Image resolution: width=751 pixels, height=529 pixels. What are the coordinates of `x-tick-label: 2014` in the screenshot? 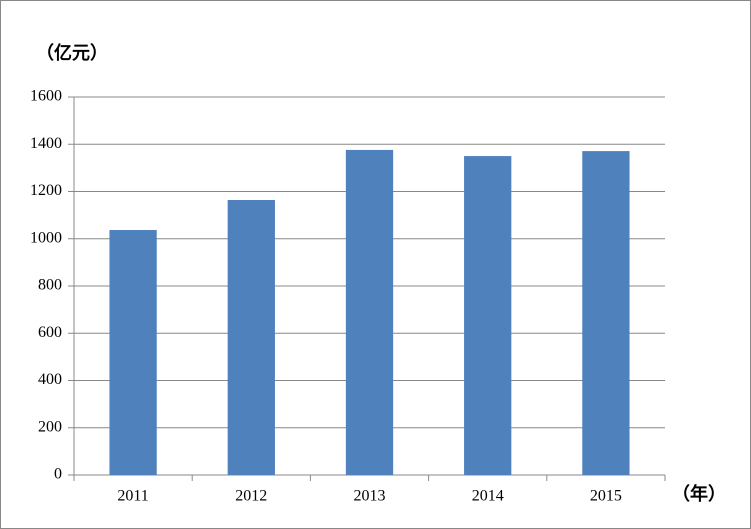 It's located at (488, 496).